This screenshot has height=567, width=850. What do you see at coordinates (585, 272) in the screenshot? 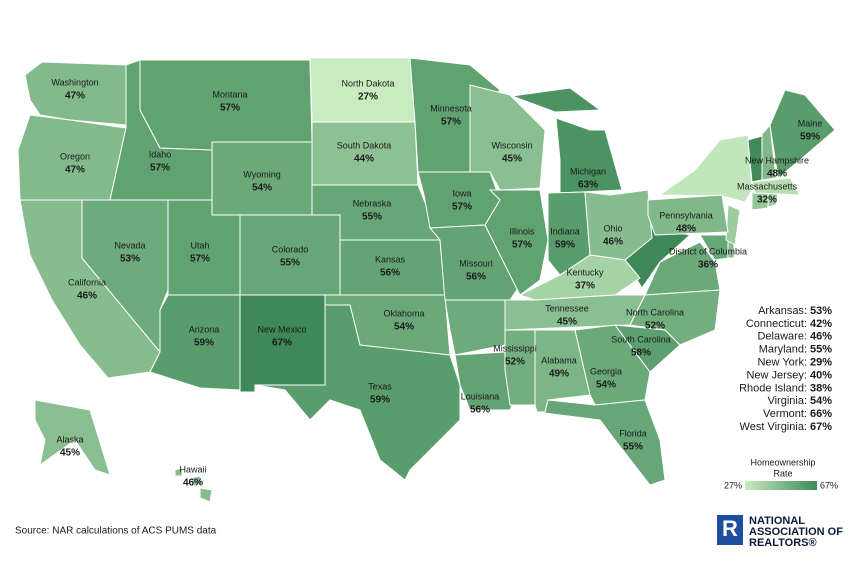
I see `state-name: Kentucky` at bounding box center [585, 272].